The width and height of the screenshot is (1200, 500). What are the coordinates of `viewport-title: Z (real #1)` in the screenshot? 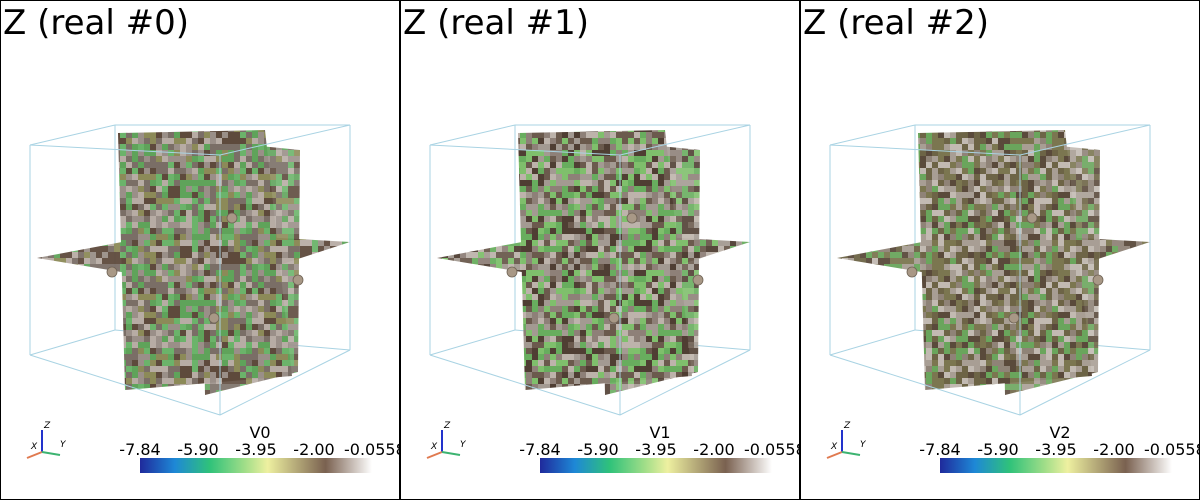 It's located at (496, 23).